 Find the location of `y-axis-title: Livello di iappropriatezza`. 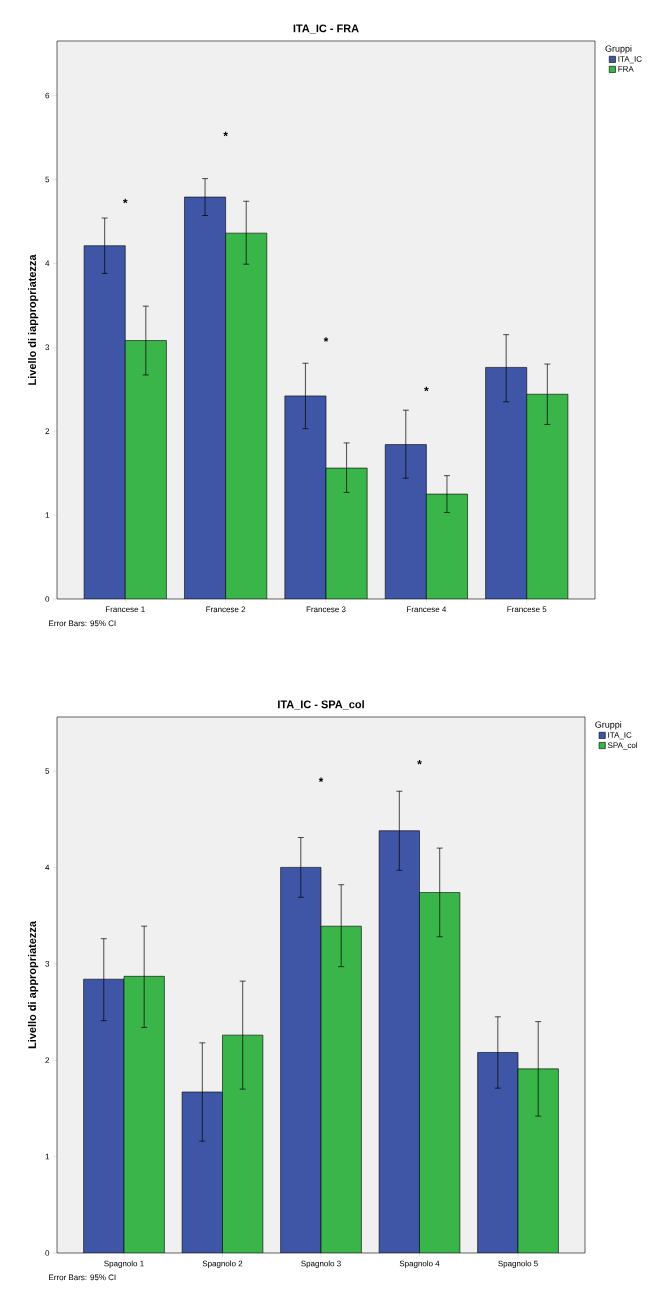

y-axis-title: Livello di iappropriatezza is located at coordinates (33, 319).